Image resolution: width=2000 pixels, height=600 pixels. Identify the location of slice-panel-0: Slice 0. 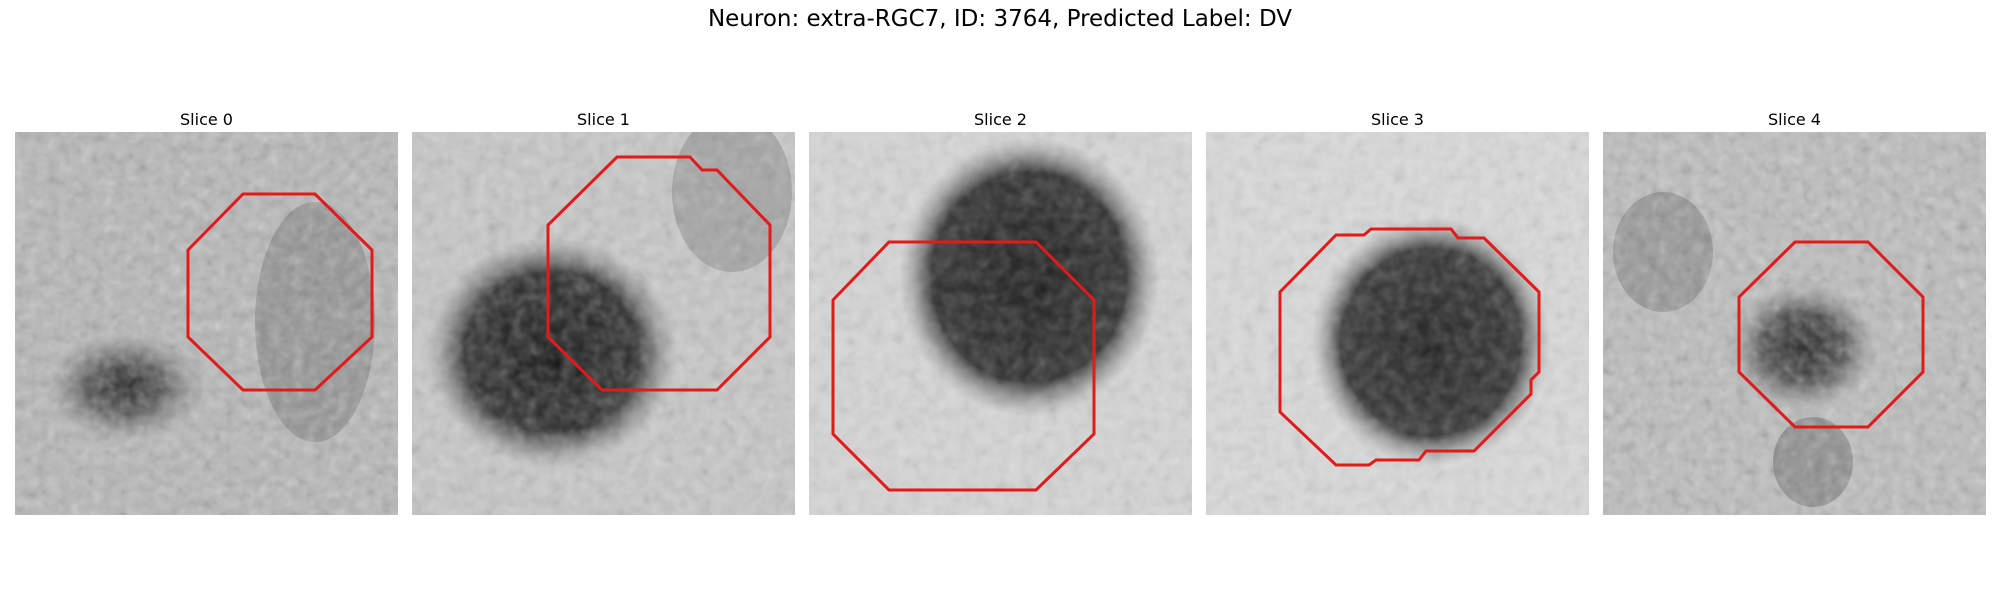
(206, 311).